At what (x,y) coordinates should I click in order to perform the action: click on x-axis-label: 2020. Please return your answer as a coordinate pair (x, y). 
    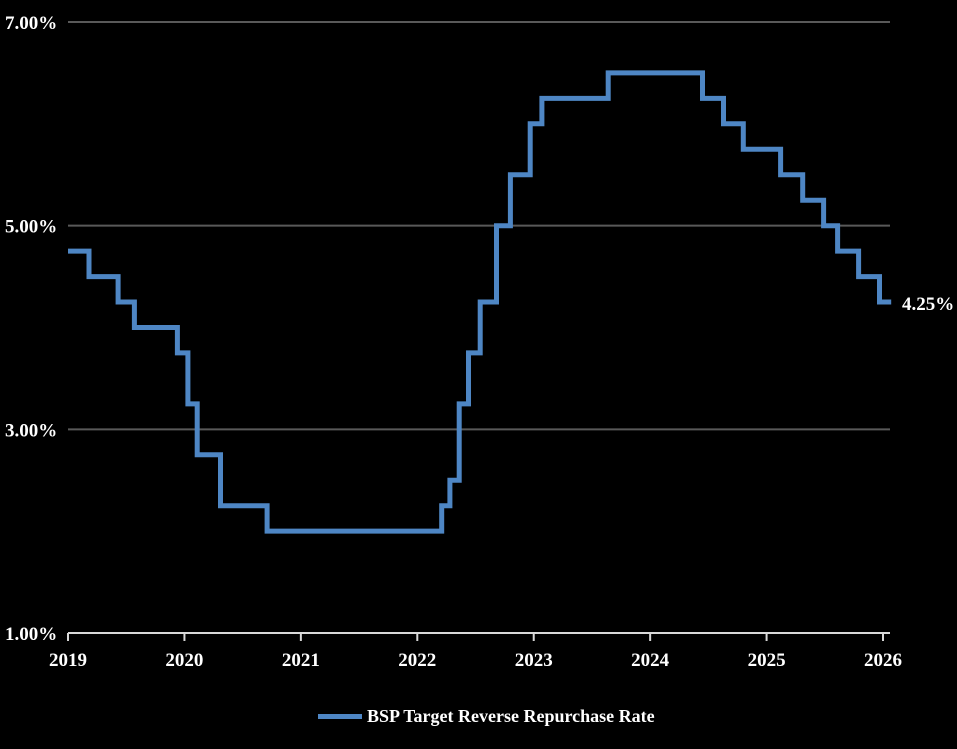
    Looking at the image, I should click on (184, 660).